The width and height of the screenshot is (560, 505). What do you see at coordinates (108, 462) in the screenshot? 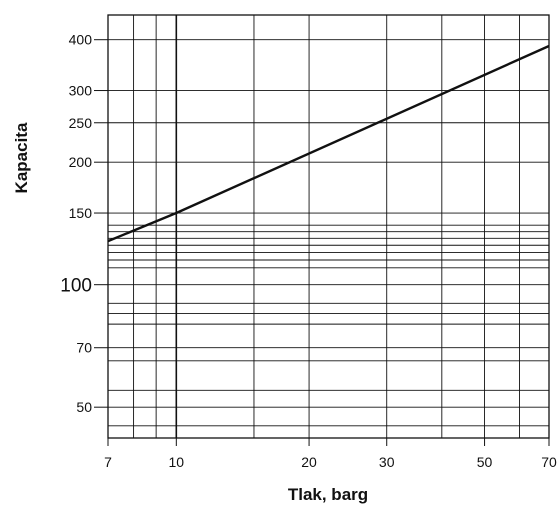
I see `x-tick-label-7: 7` at bounding box center [108, 462].